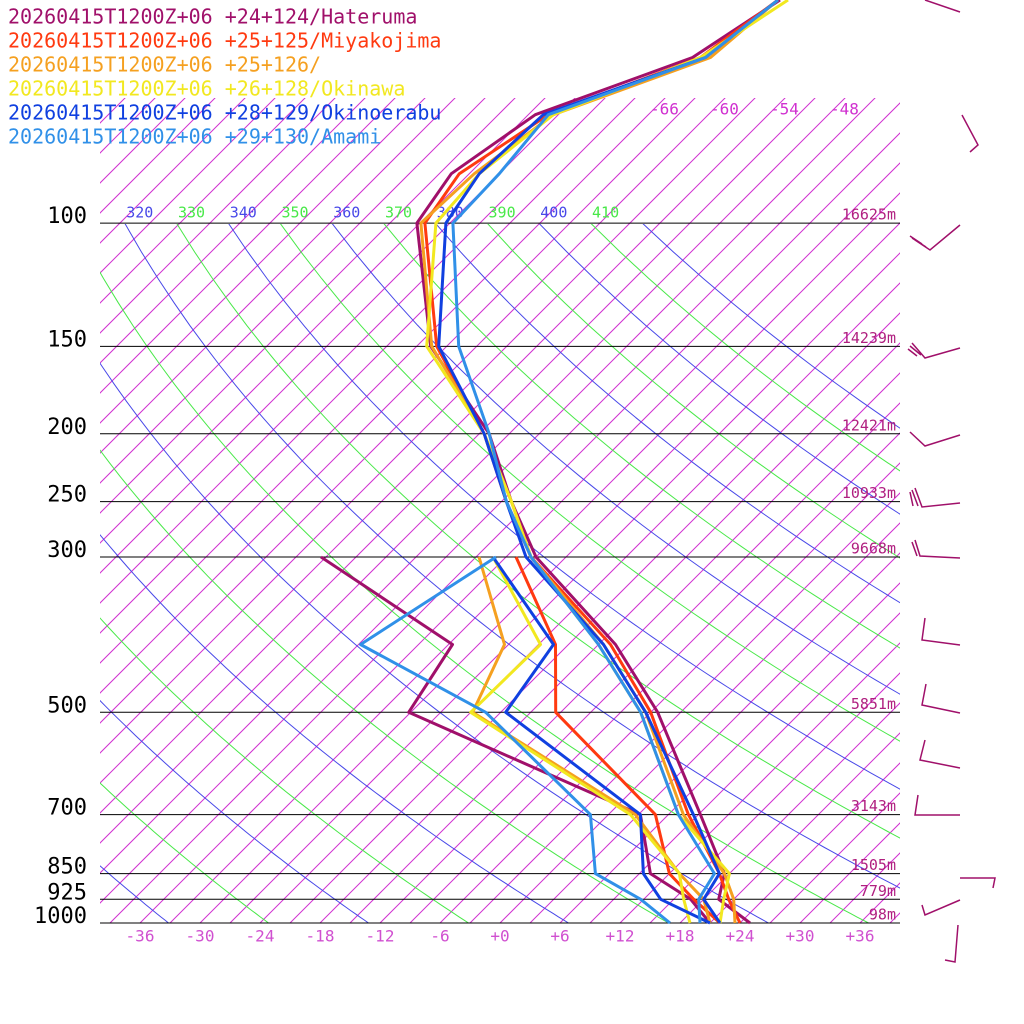  Describe the element at coordinates (206, 89) in the screenshot. I see `legend-entry: 20260415T1200Z+06 +26+128/Okinawa` at that location.